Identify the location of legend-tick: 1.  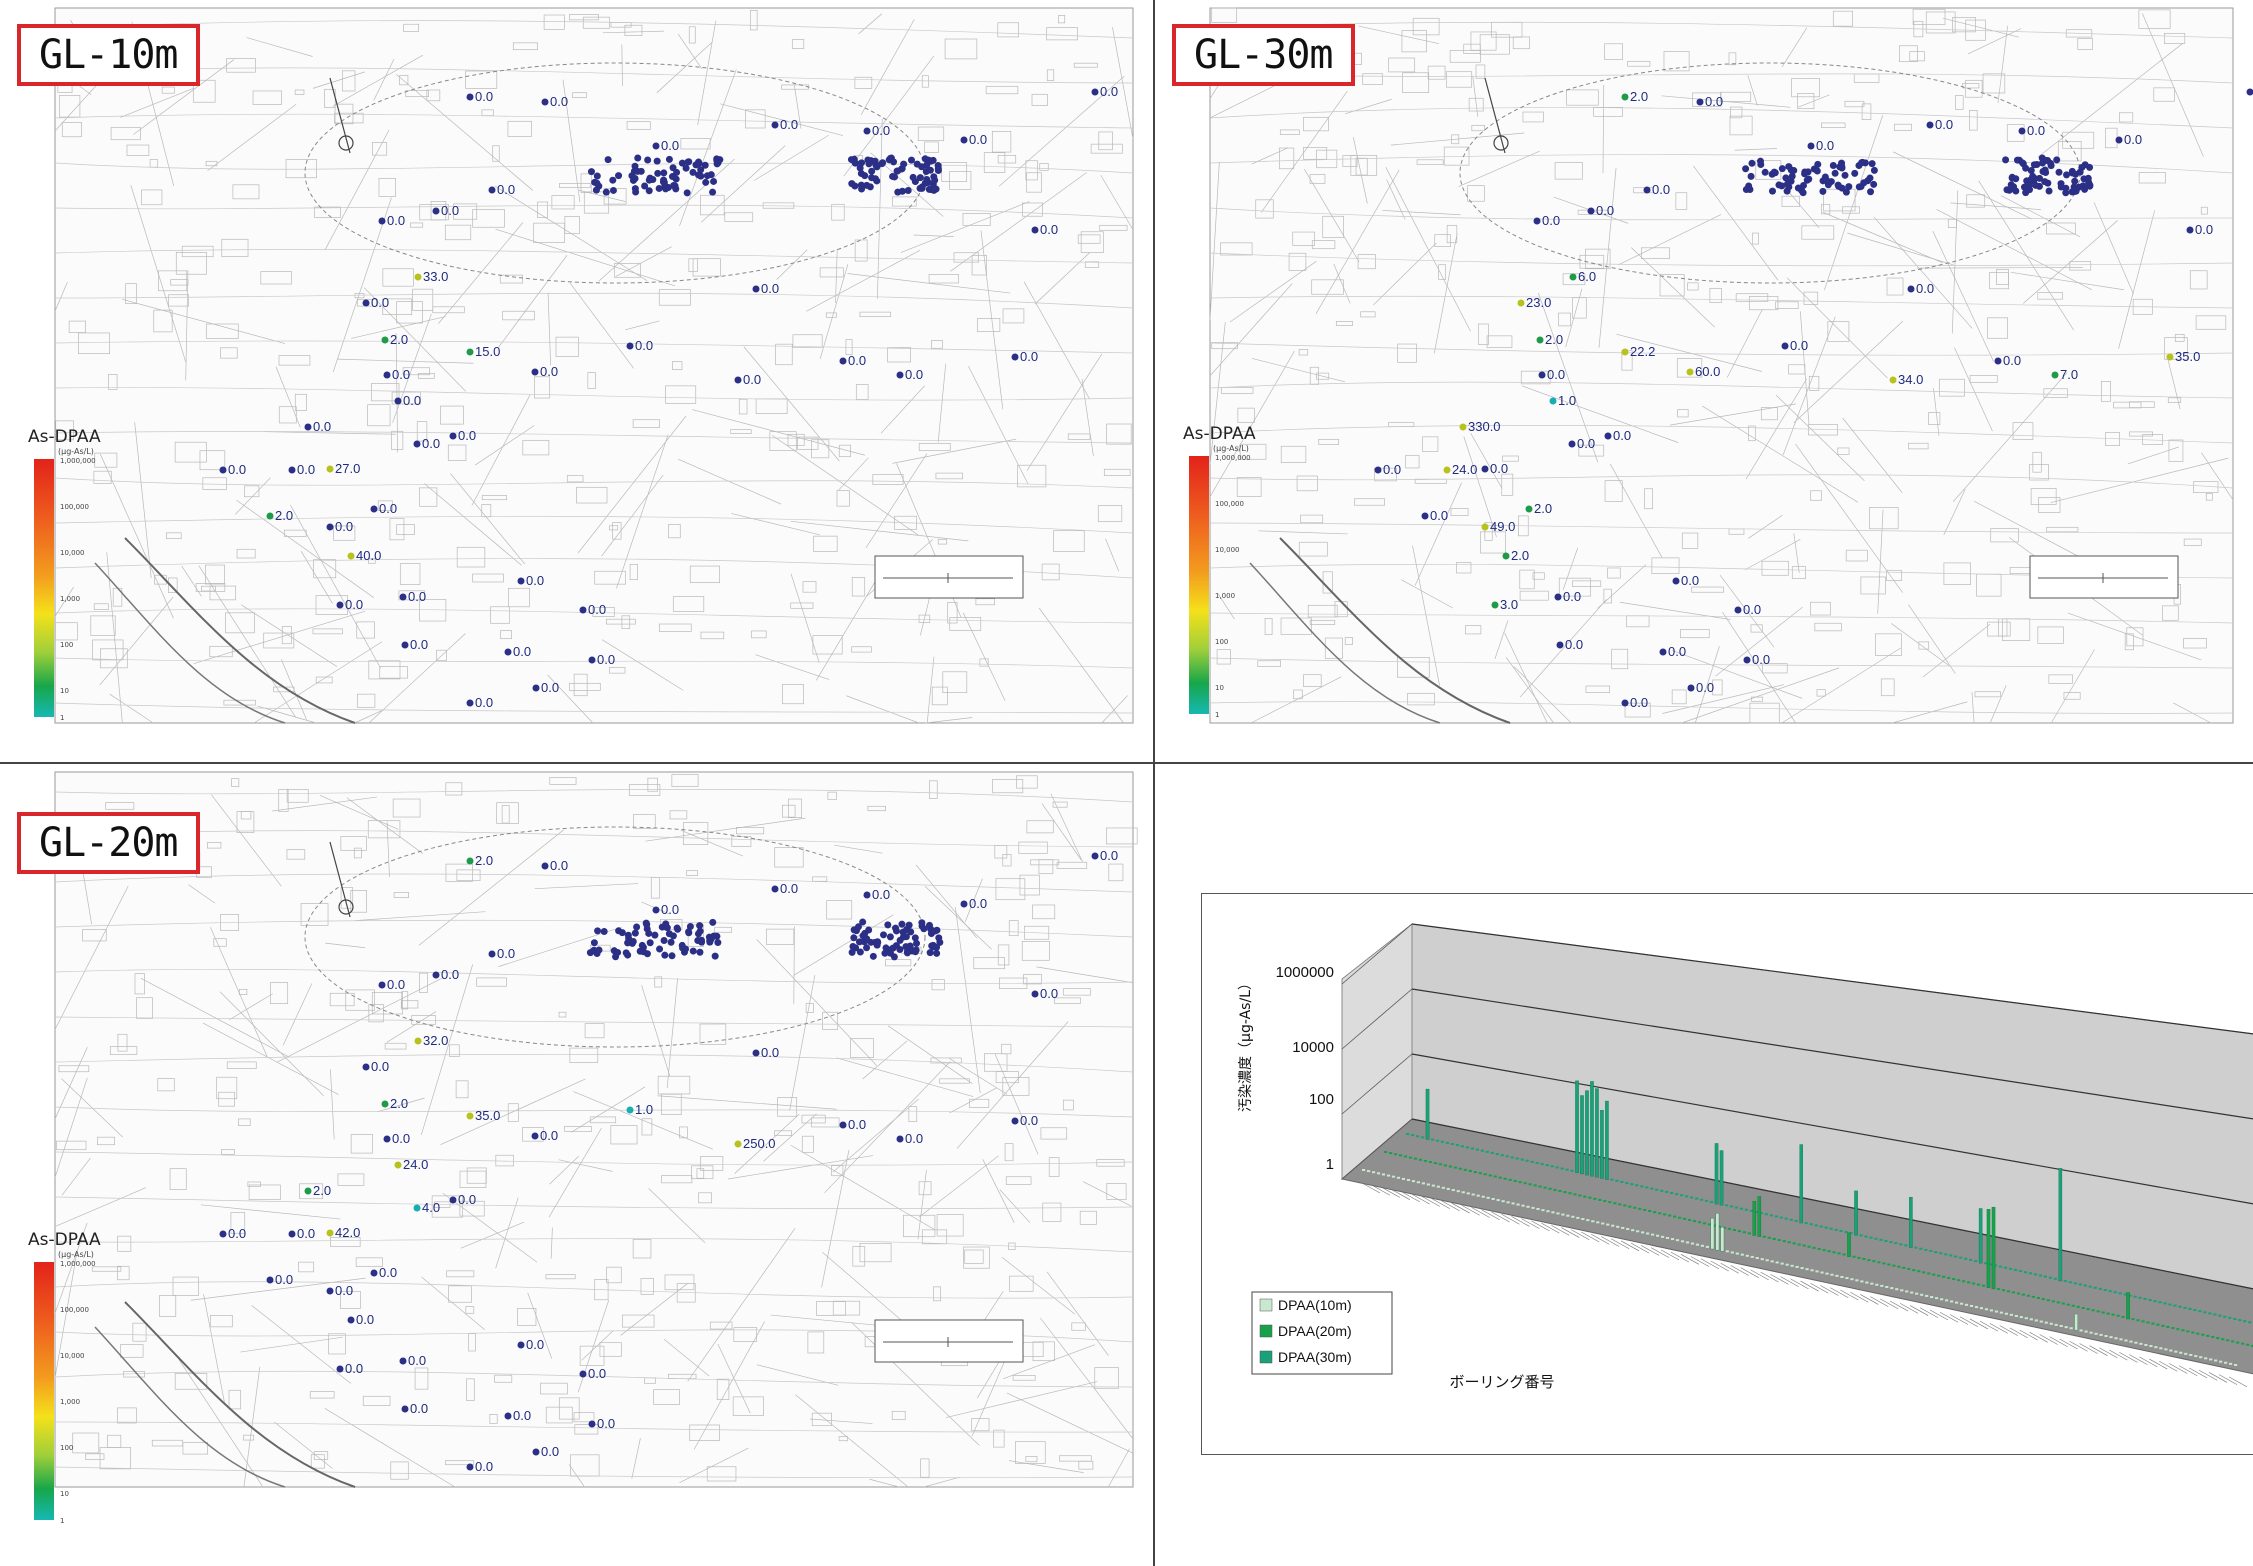
(62, 718).